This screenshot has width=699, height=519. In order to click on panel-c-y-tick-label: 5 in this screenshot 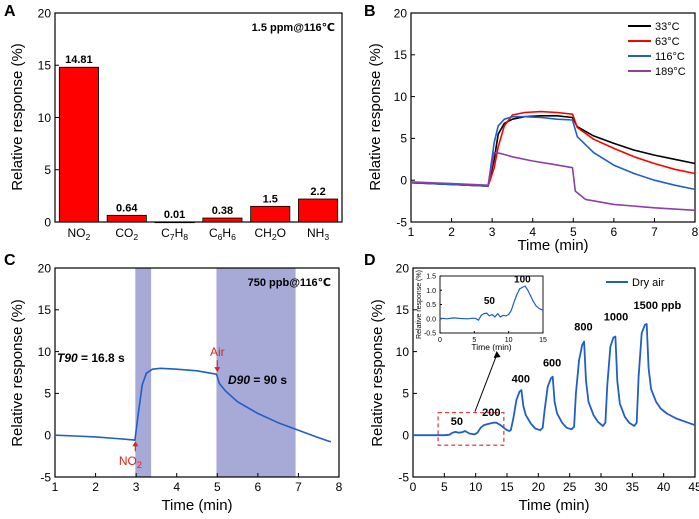, I will do `click(47, 394)`.